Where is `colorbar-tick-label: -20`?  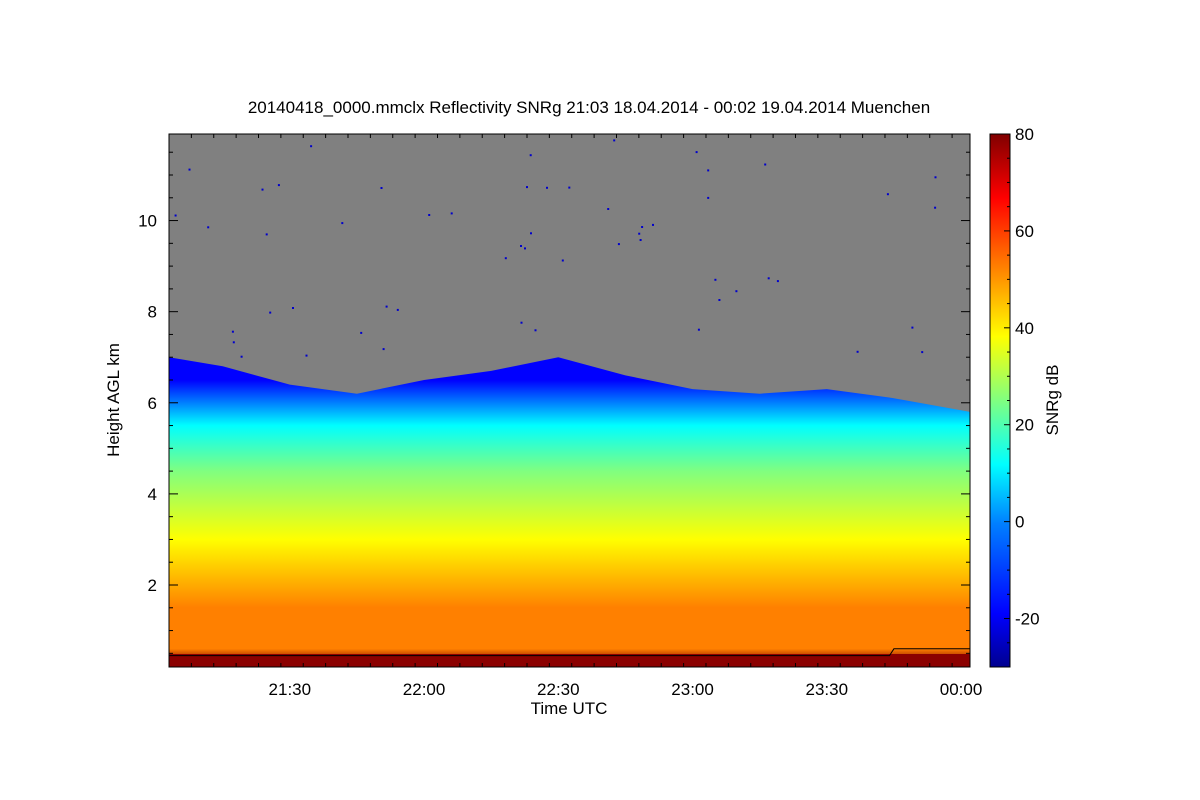 colorbar-tick-label: -20 is located at coordinates (1027, 619).